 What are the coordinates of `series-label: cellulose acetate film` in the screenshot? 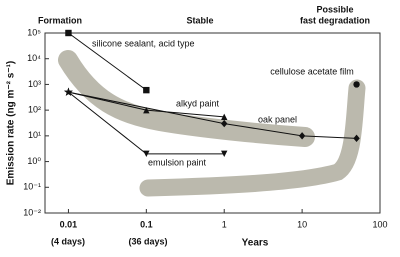 It's located at (312, 71).